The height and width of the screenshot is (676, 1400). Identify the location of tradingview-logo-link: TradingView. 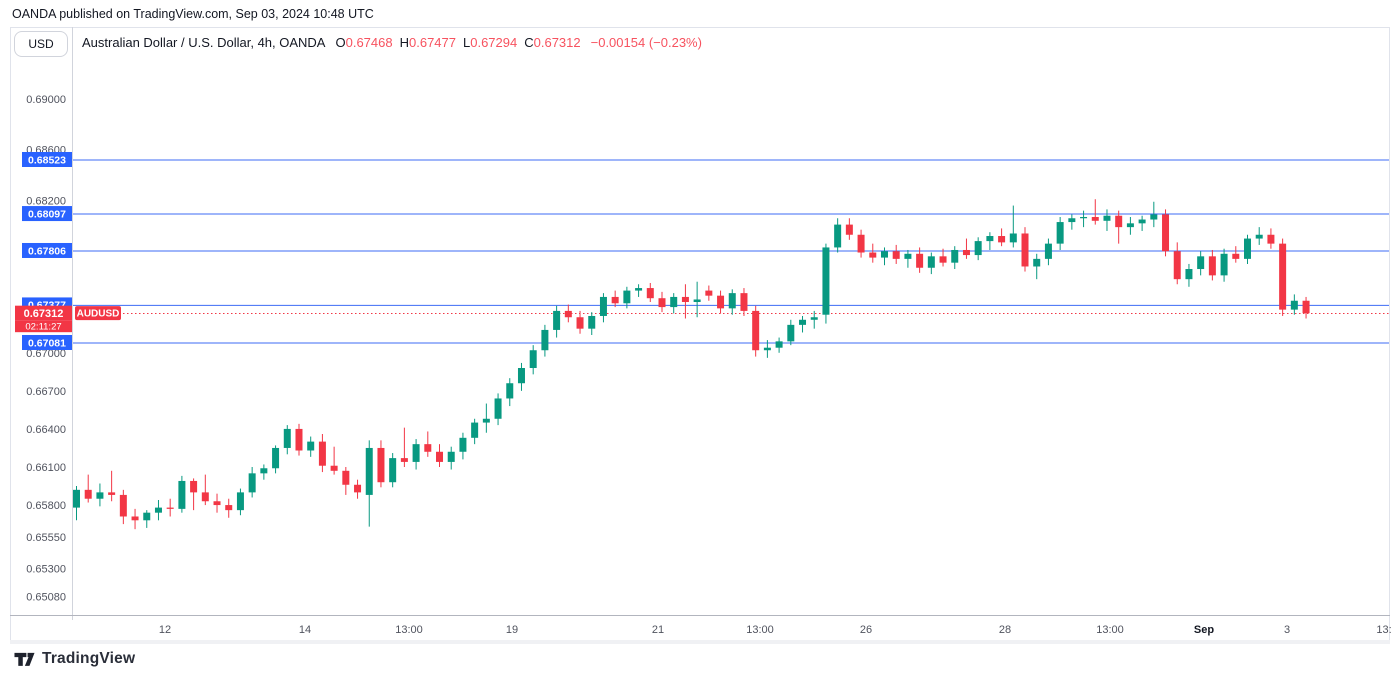
(74, 659).